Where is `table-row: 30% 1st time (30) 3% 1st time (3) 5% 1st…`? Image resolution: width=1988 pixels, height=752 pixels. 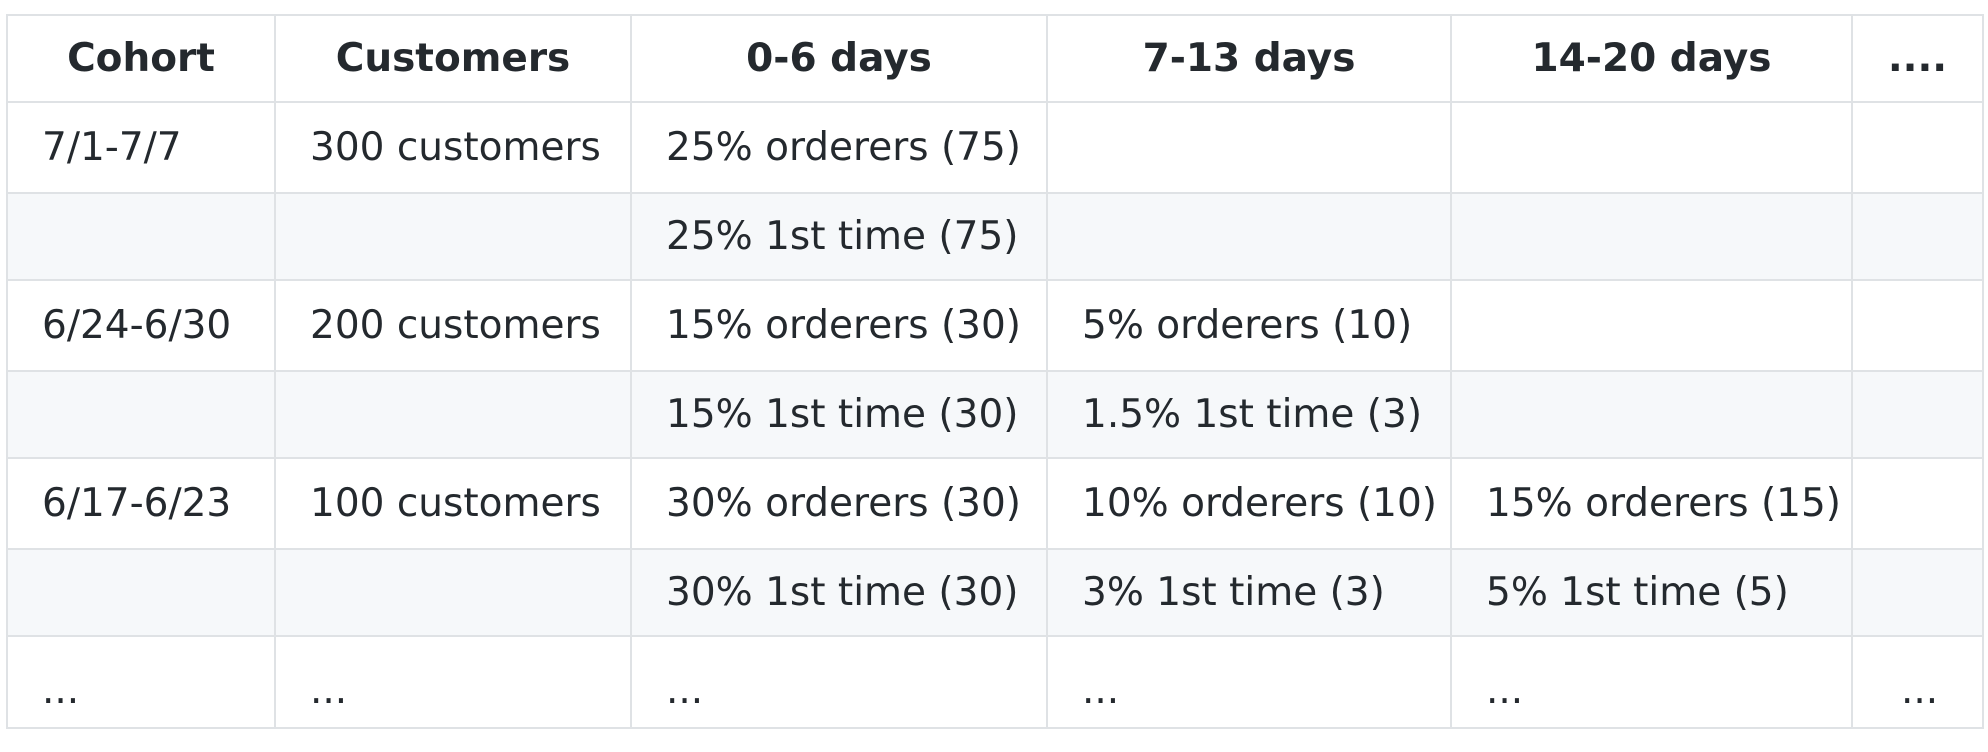 table-row: 30% 1st time (30) 3% 1st time (3) 5% 1st… is located at coordinates (995, 592).